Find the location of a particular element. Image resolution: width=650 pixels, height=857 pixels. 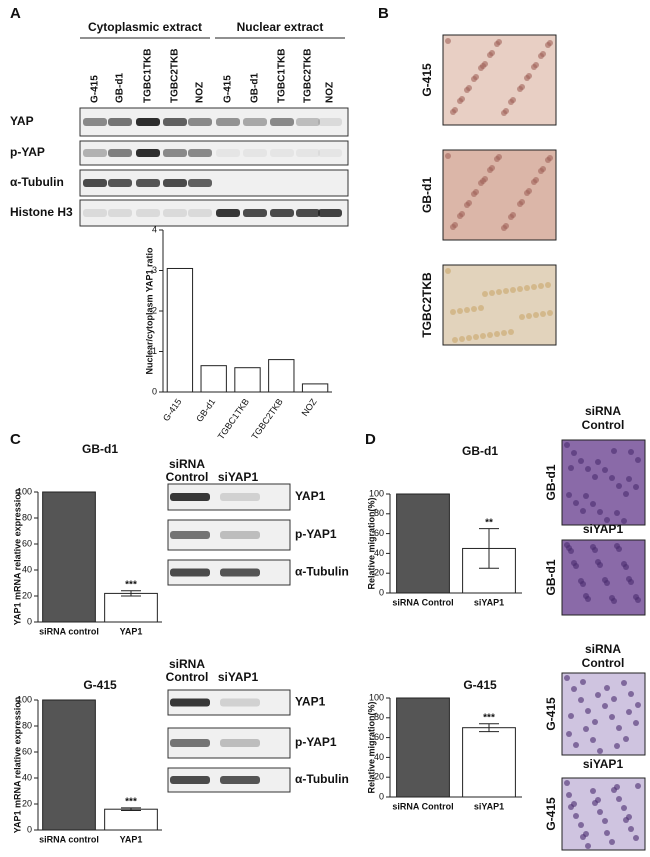

row-label: YAP1 is located at coordinates (310, 702).